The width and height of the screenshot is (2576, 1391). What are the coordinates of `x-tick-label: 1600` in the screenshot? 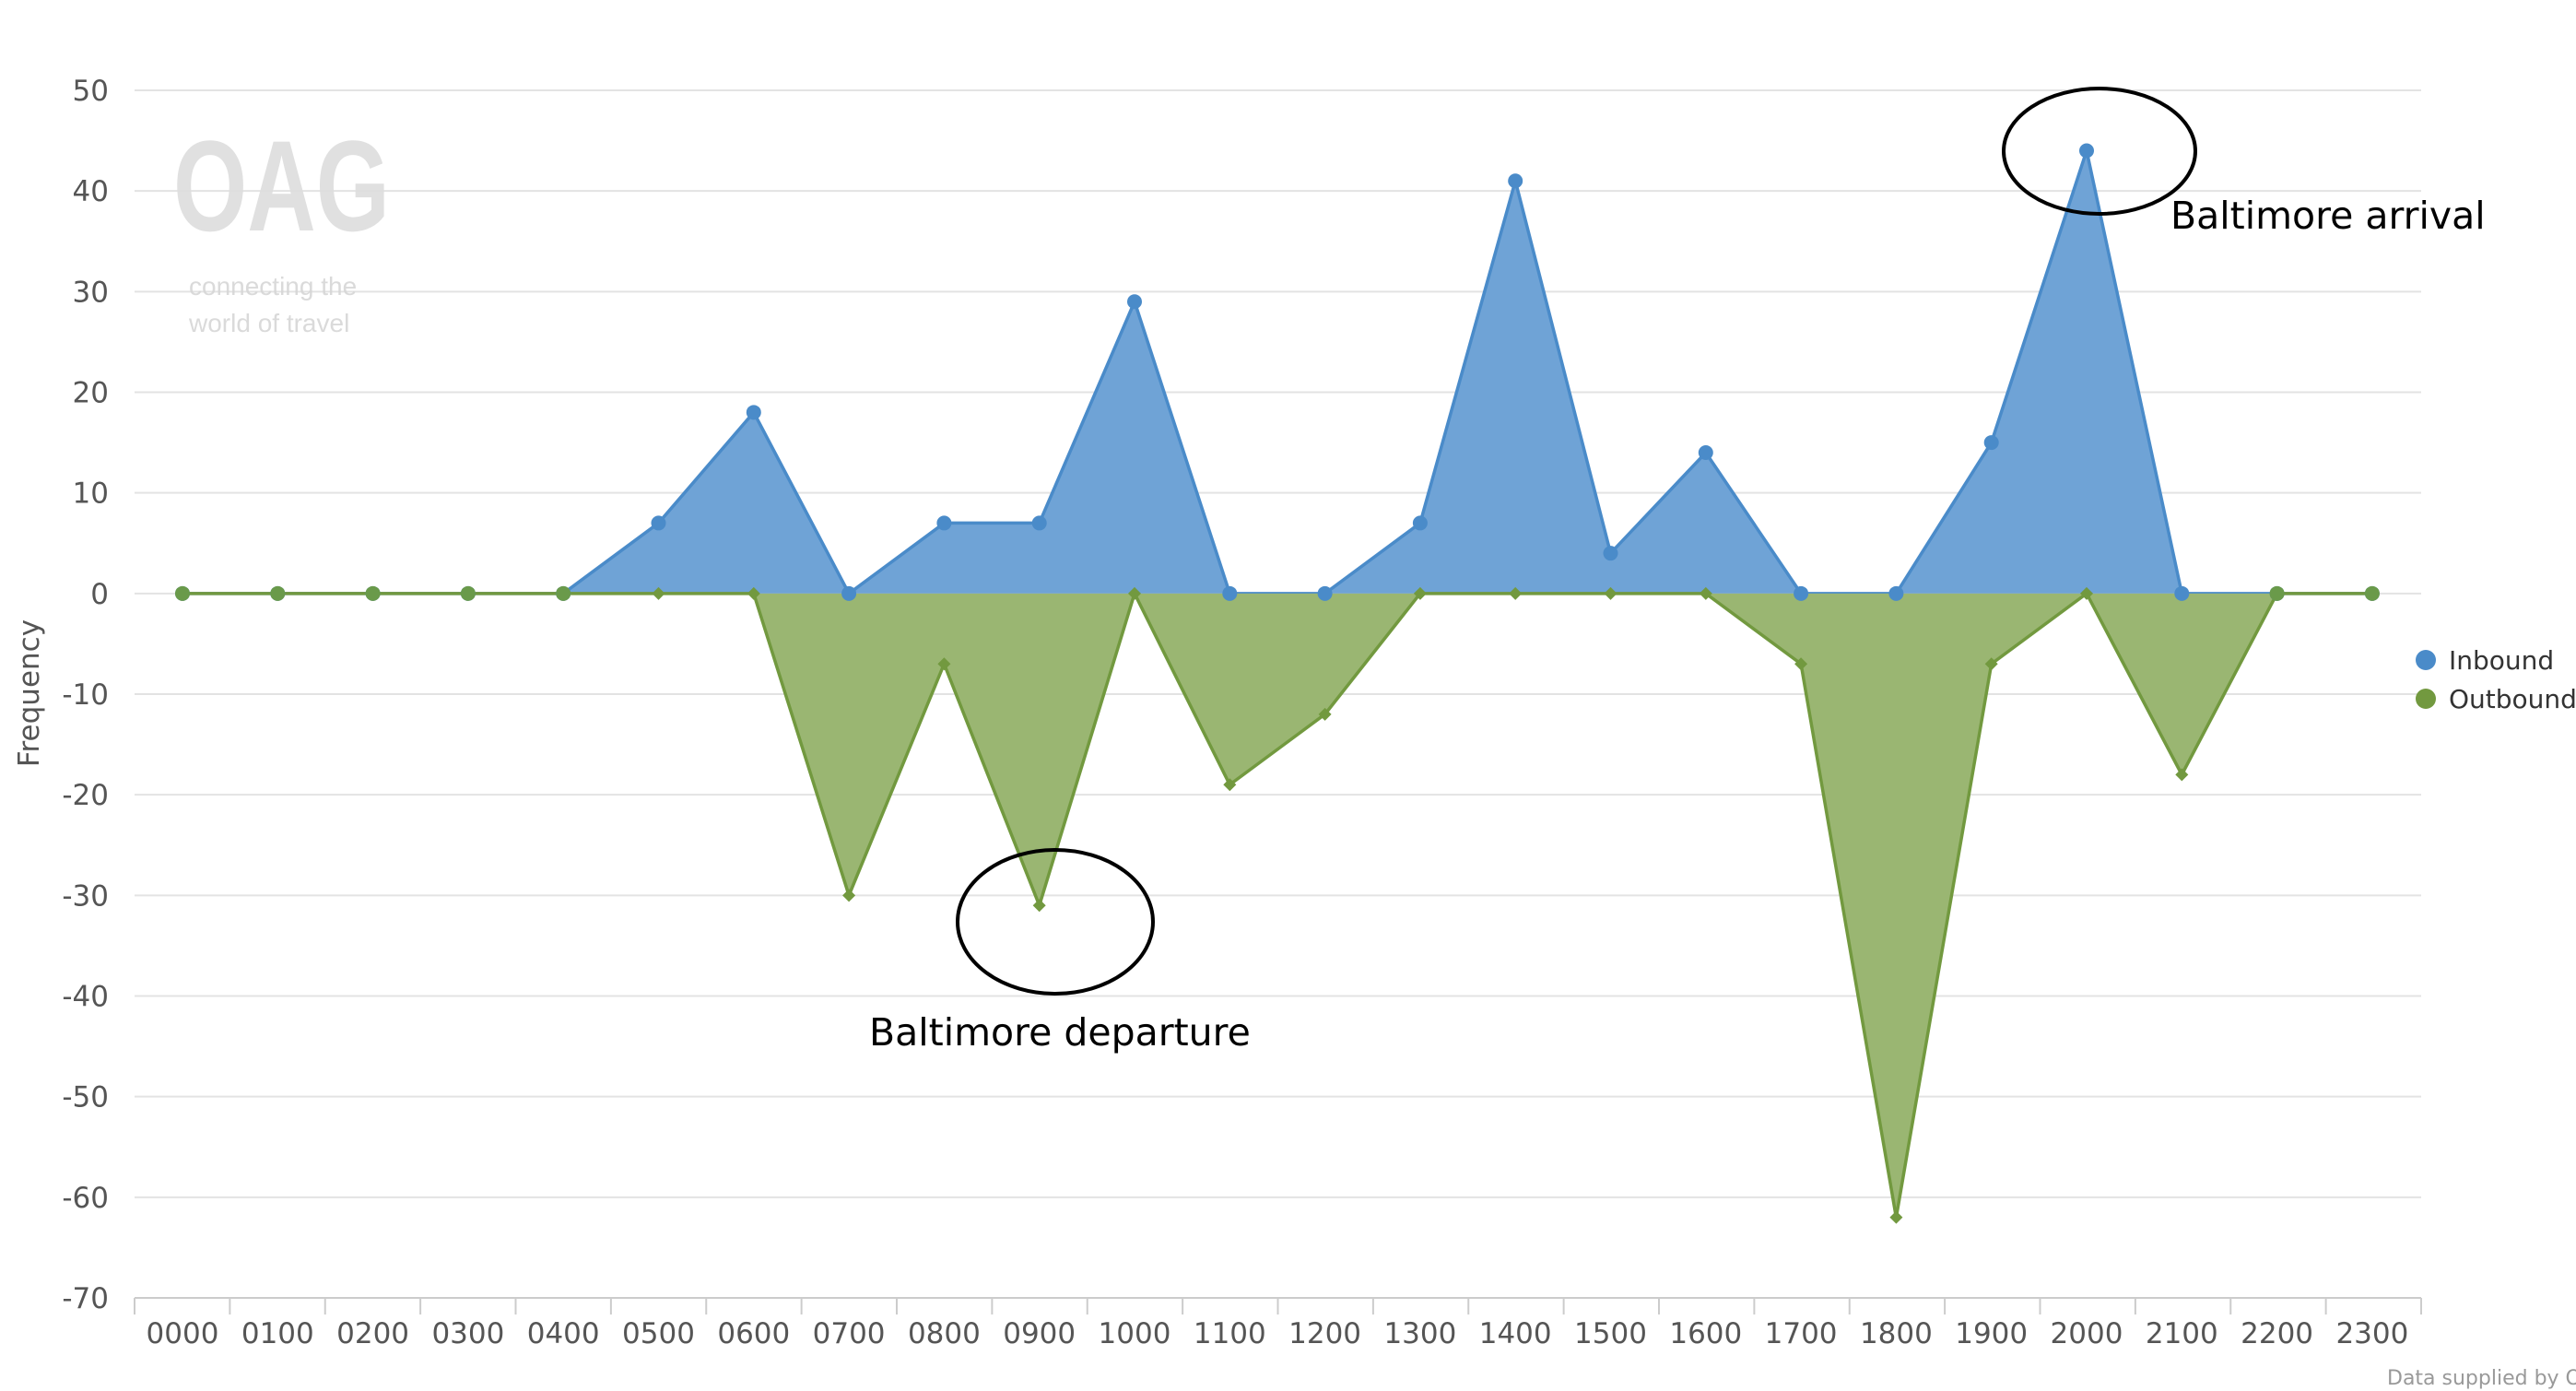 It's located at (1706, 1333).